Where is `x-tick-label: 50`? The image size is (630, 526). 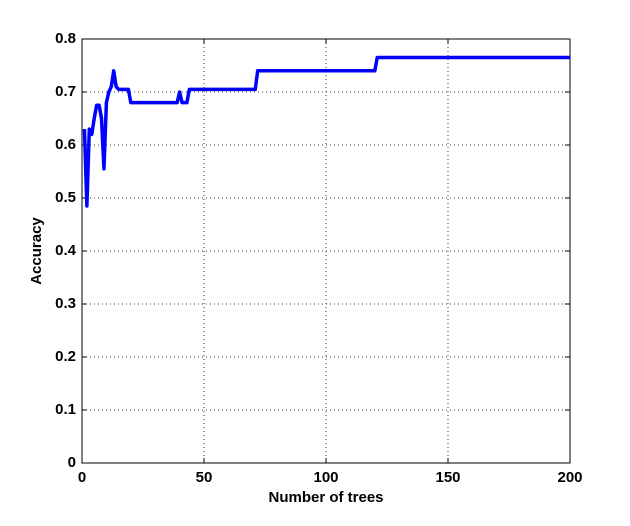
x-tick-label: 50 is located at coordinates (204, 477).